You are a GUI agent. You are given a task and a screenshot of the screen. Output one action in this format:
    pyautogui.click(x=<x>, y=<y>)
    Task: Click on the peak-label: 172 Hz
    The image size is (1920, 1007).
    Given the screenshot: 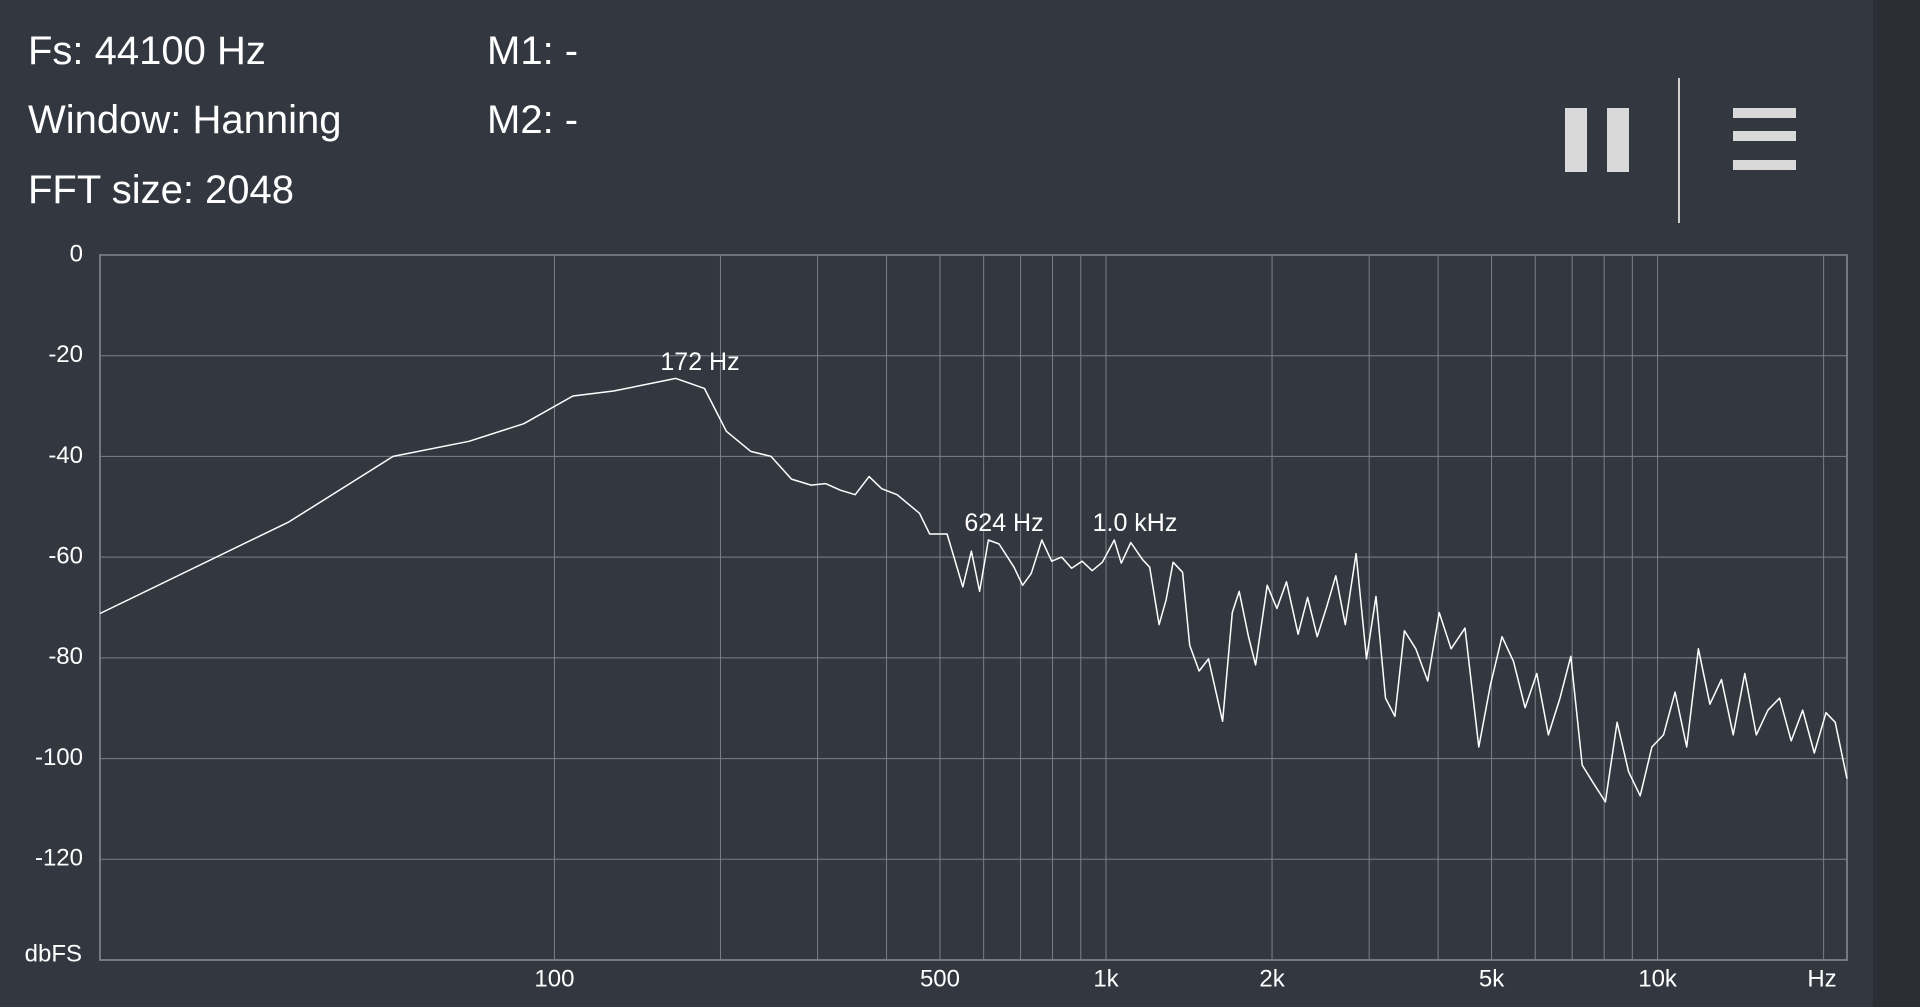 What is the action you would take?
    pyautogui.click(x=699, y=362)
    